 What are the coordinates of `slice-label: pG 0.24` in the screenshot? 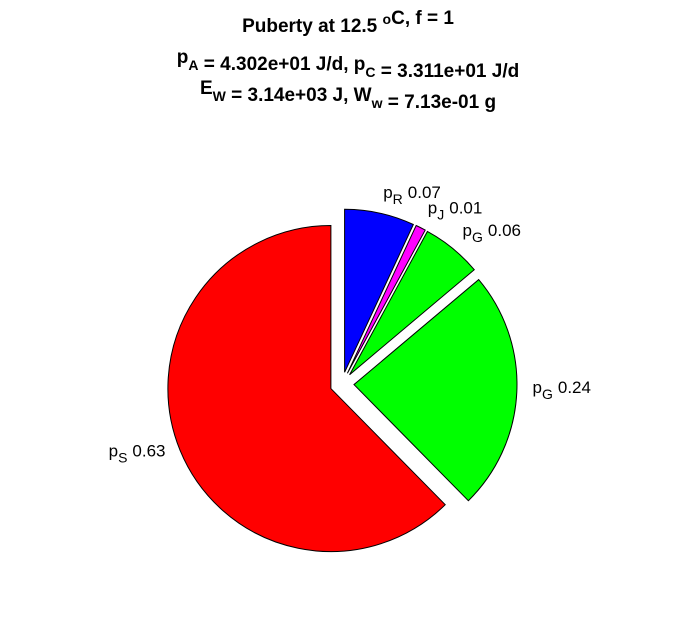 It's located at (562, 390).